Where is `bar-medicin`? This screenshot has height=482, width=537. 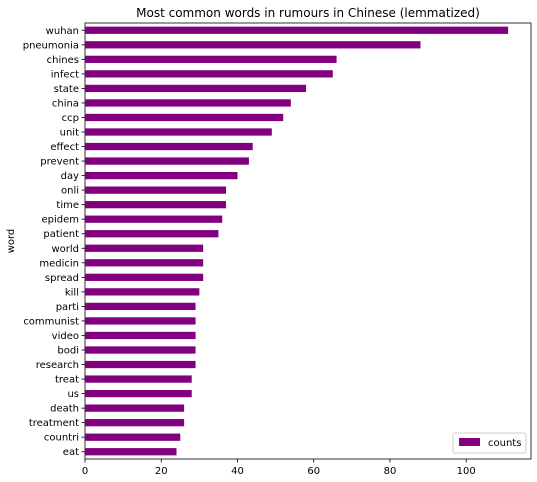
bar-medicin is located at coordinates (144, 263).